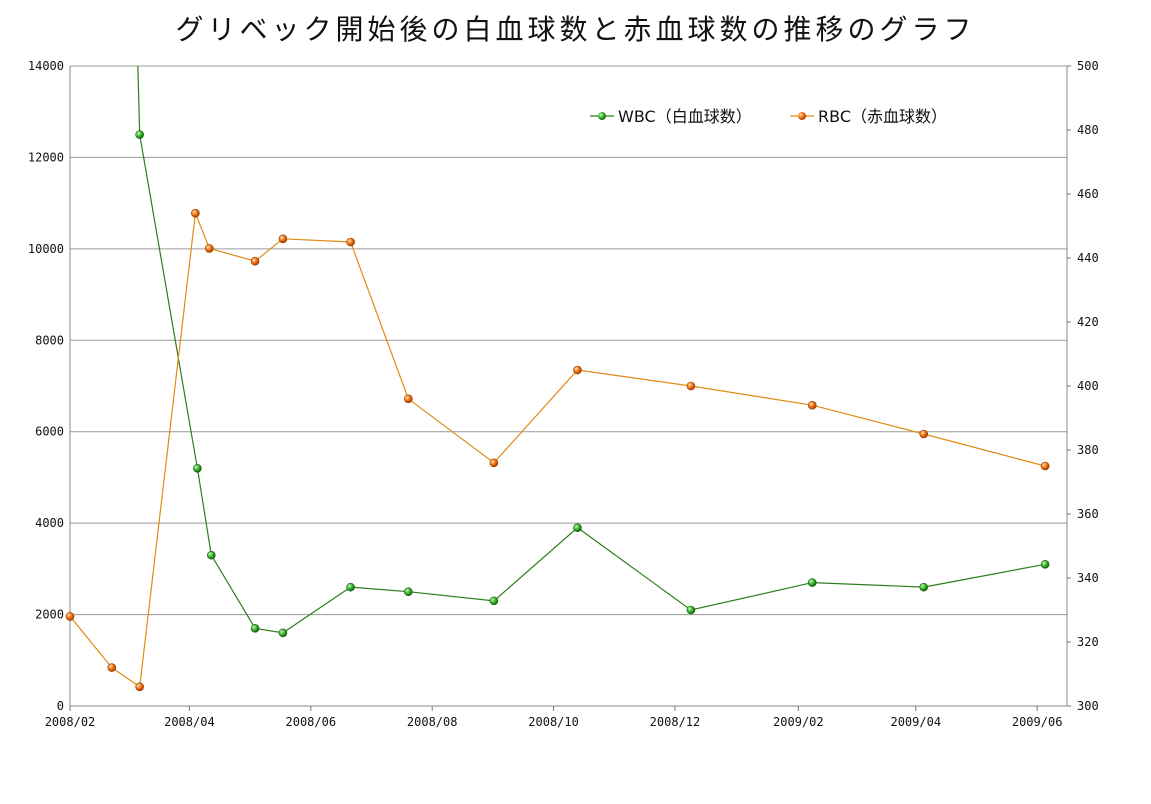  Describe the element at coordinates (189, 722) in the screenshot. I see `x-tick-label: 2008/04` at that location.